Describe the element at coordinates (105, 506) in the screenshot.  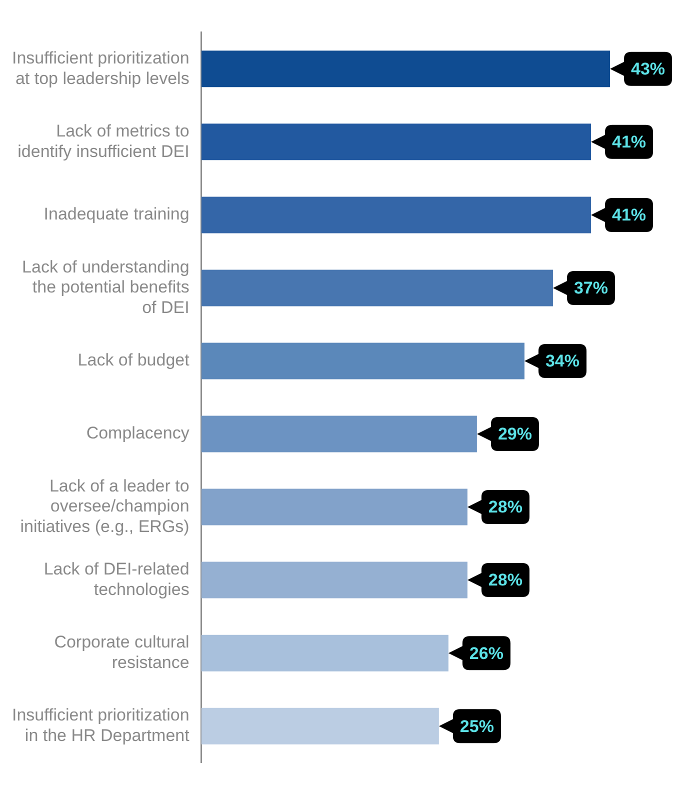
I see `y-tick-label: Lack of a leader to oversee/champion initiatives (e.g., ERGs)` at that location.